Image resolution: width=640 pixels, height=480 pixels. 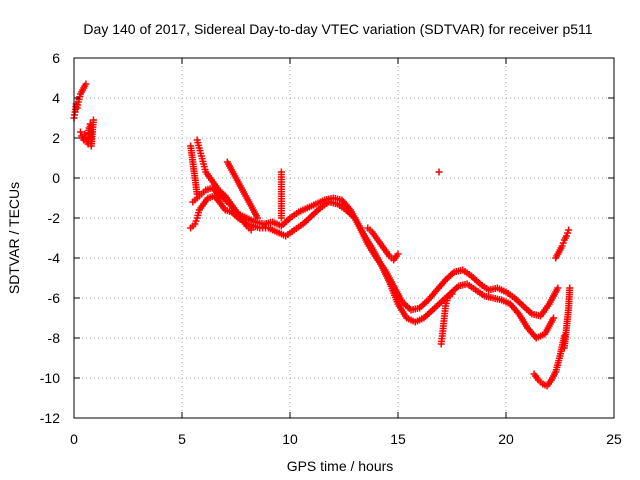 I want to click on y-tick-label: -6, so click(x=54, y=298).